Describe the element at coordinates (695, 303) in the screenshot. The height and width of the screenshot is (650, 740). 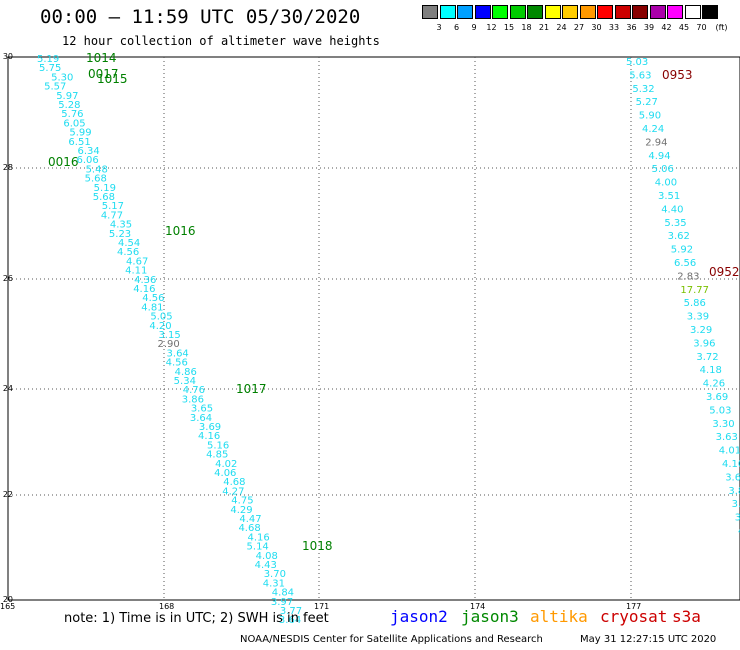
I see `wave-height-label: 5.86` at that location.